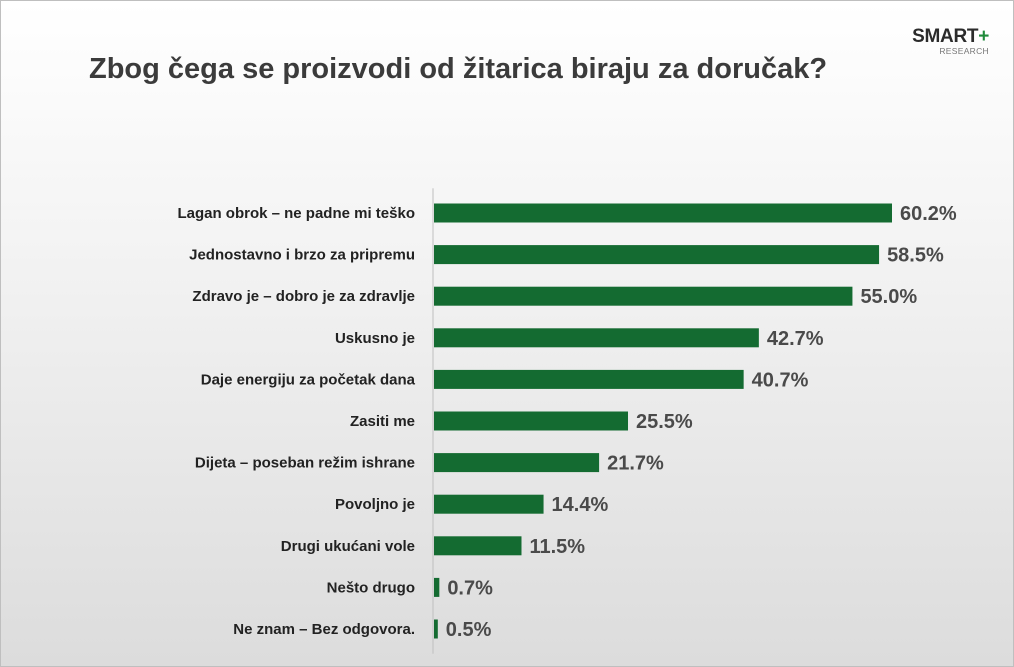 This screenshot has height=667, width=1014. I want to click on logo-wordmark: SMART+, so click(950, 36).